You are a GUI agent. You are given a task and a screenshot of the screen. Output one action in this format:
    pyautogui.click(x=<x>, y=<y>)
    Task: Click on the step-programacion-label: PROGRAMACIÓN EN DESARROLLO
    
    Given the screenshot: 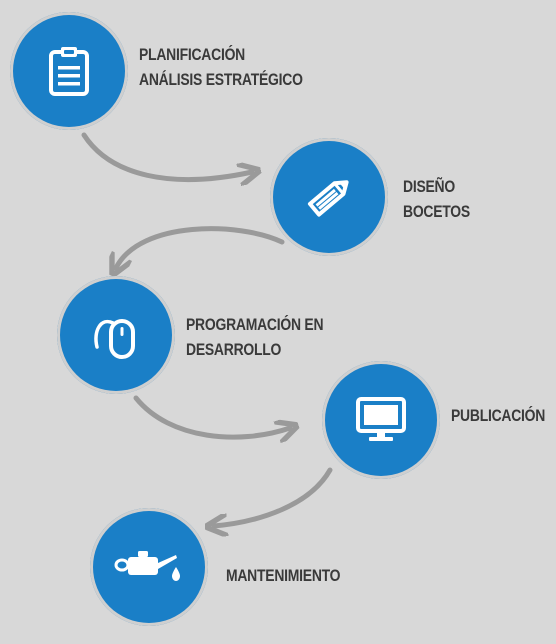 What is the action you would take?
    pyautogui.click(x=255, y=337)
    